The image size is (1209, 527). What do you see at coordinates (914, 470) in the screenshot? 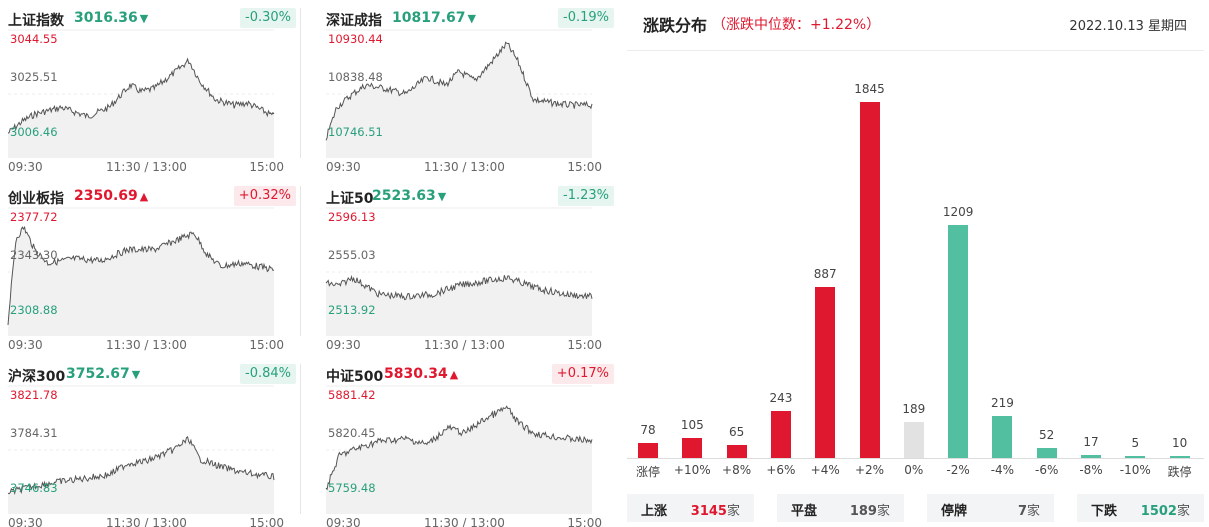
I see `bar-category-label: 0%` at bounding box center [914, 470].